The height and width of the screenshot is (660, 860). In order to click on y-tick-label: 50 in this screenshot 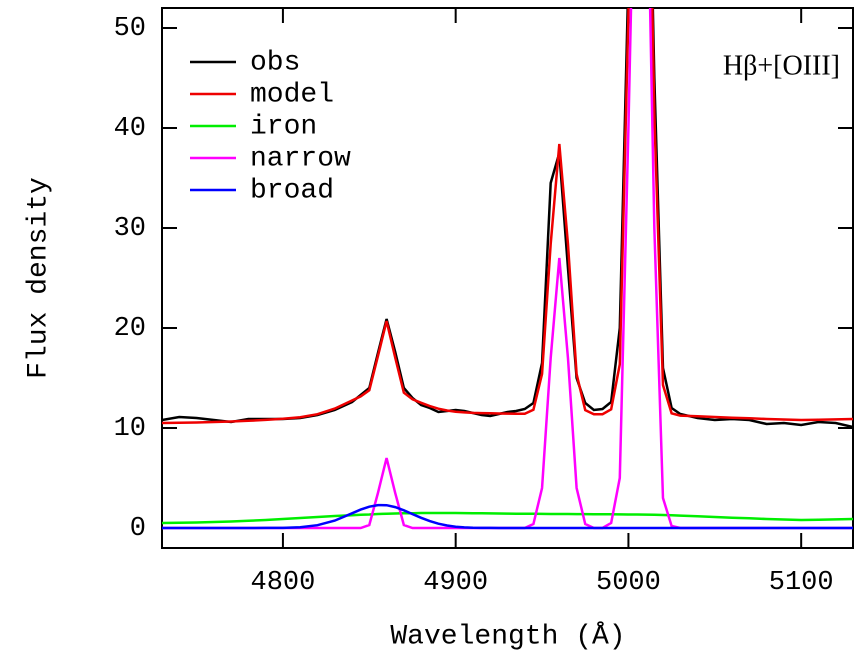, I will do `click(130, 29)`.